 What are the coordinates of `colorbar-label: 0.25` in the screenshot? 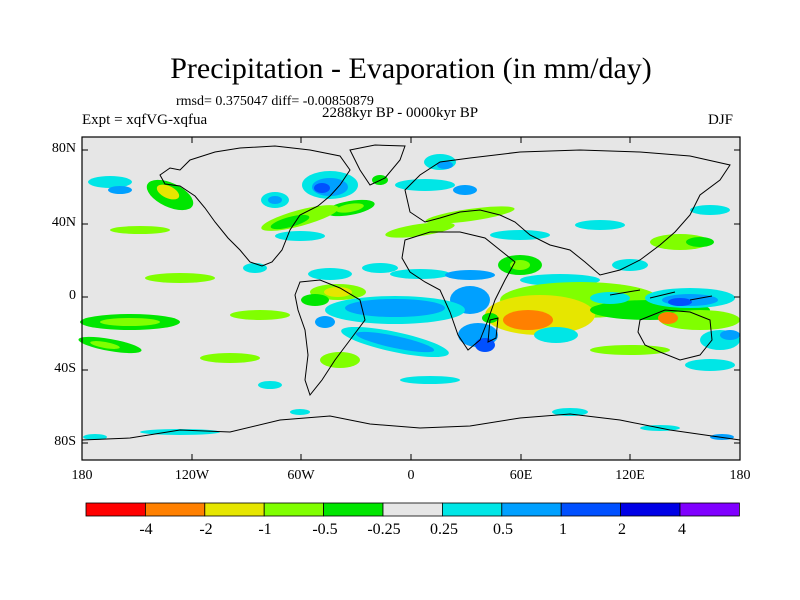 It's located at (444, 529).